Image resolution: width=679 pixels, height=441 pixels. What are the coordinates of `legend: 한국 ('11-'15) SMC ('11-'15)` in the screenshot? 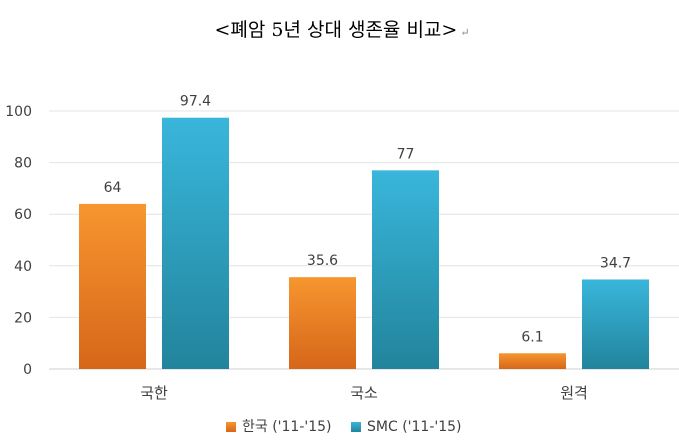 It's located at (344, 427).